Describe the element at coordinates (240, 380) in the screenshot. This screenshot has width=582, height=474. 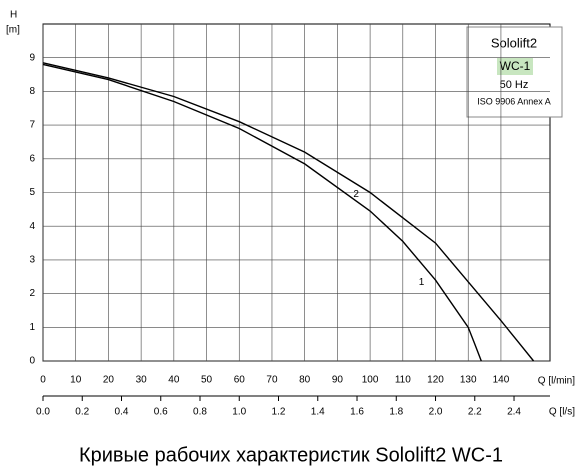
I see `x-tick-label: 60` at that location.